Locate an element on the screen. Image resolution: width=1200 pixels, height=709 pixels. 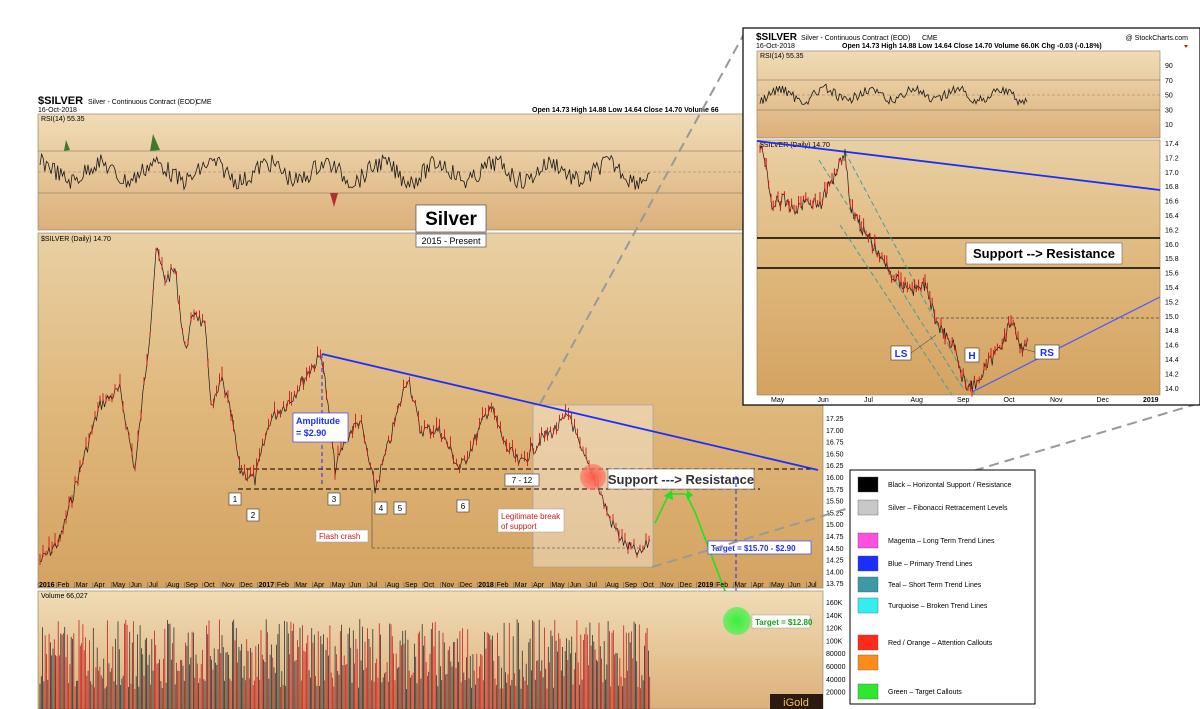
inset-price-tick: 17.2 is located at coordinates (1172, 158).